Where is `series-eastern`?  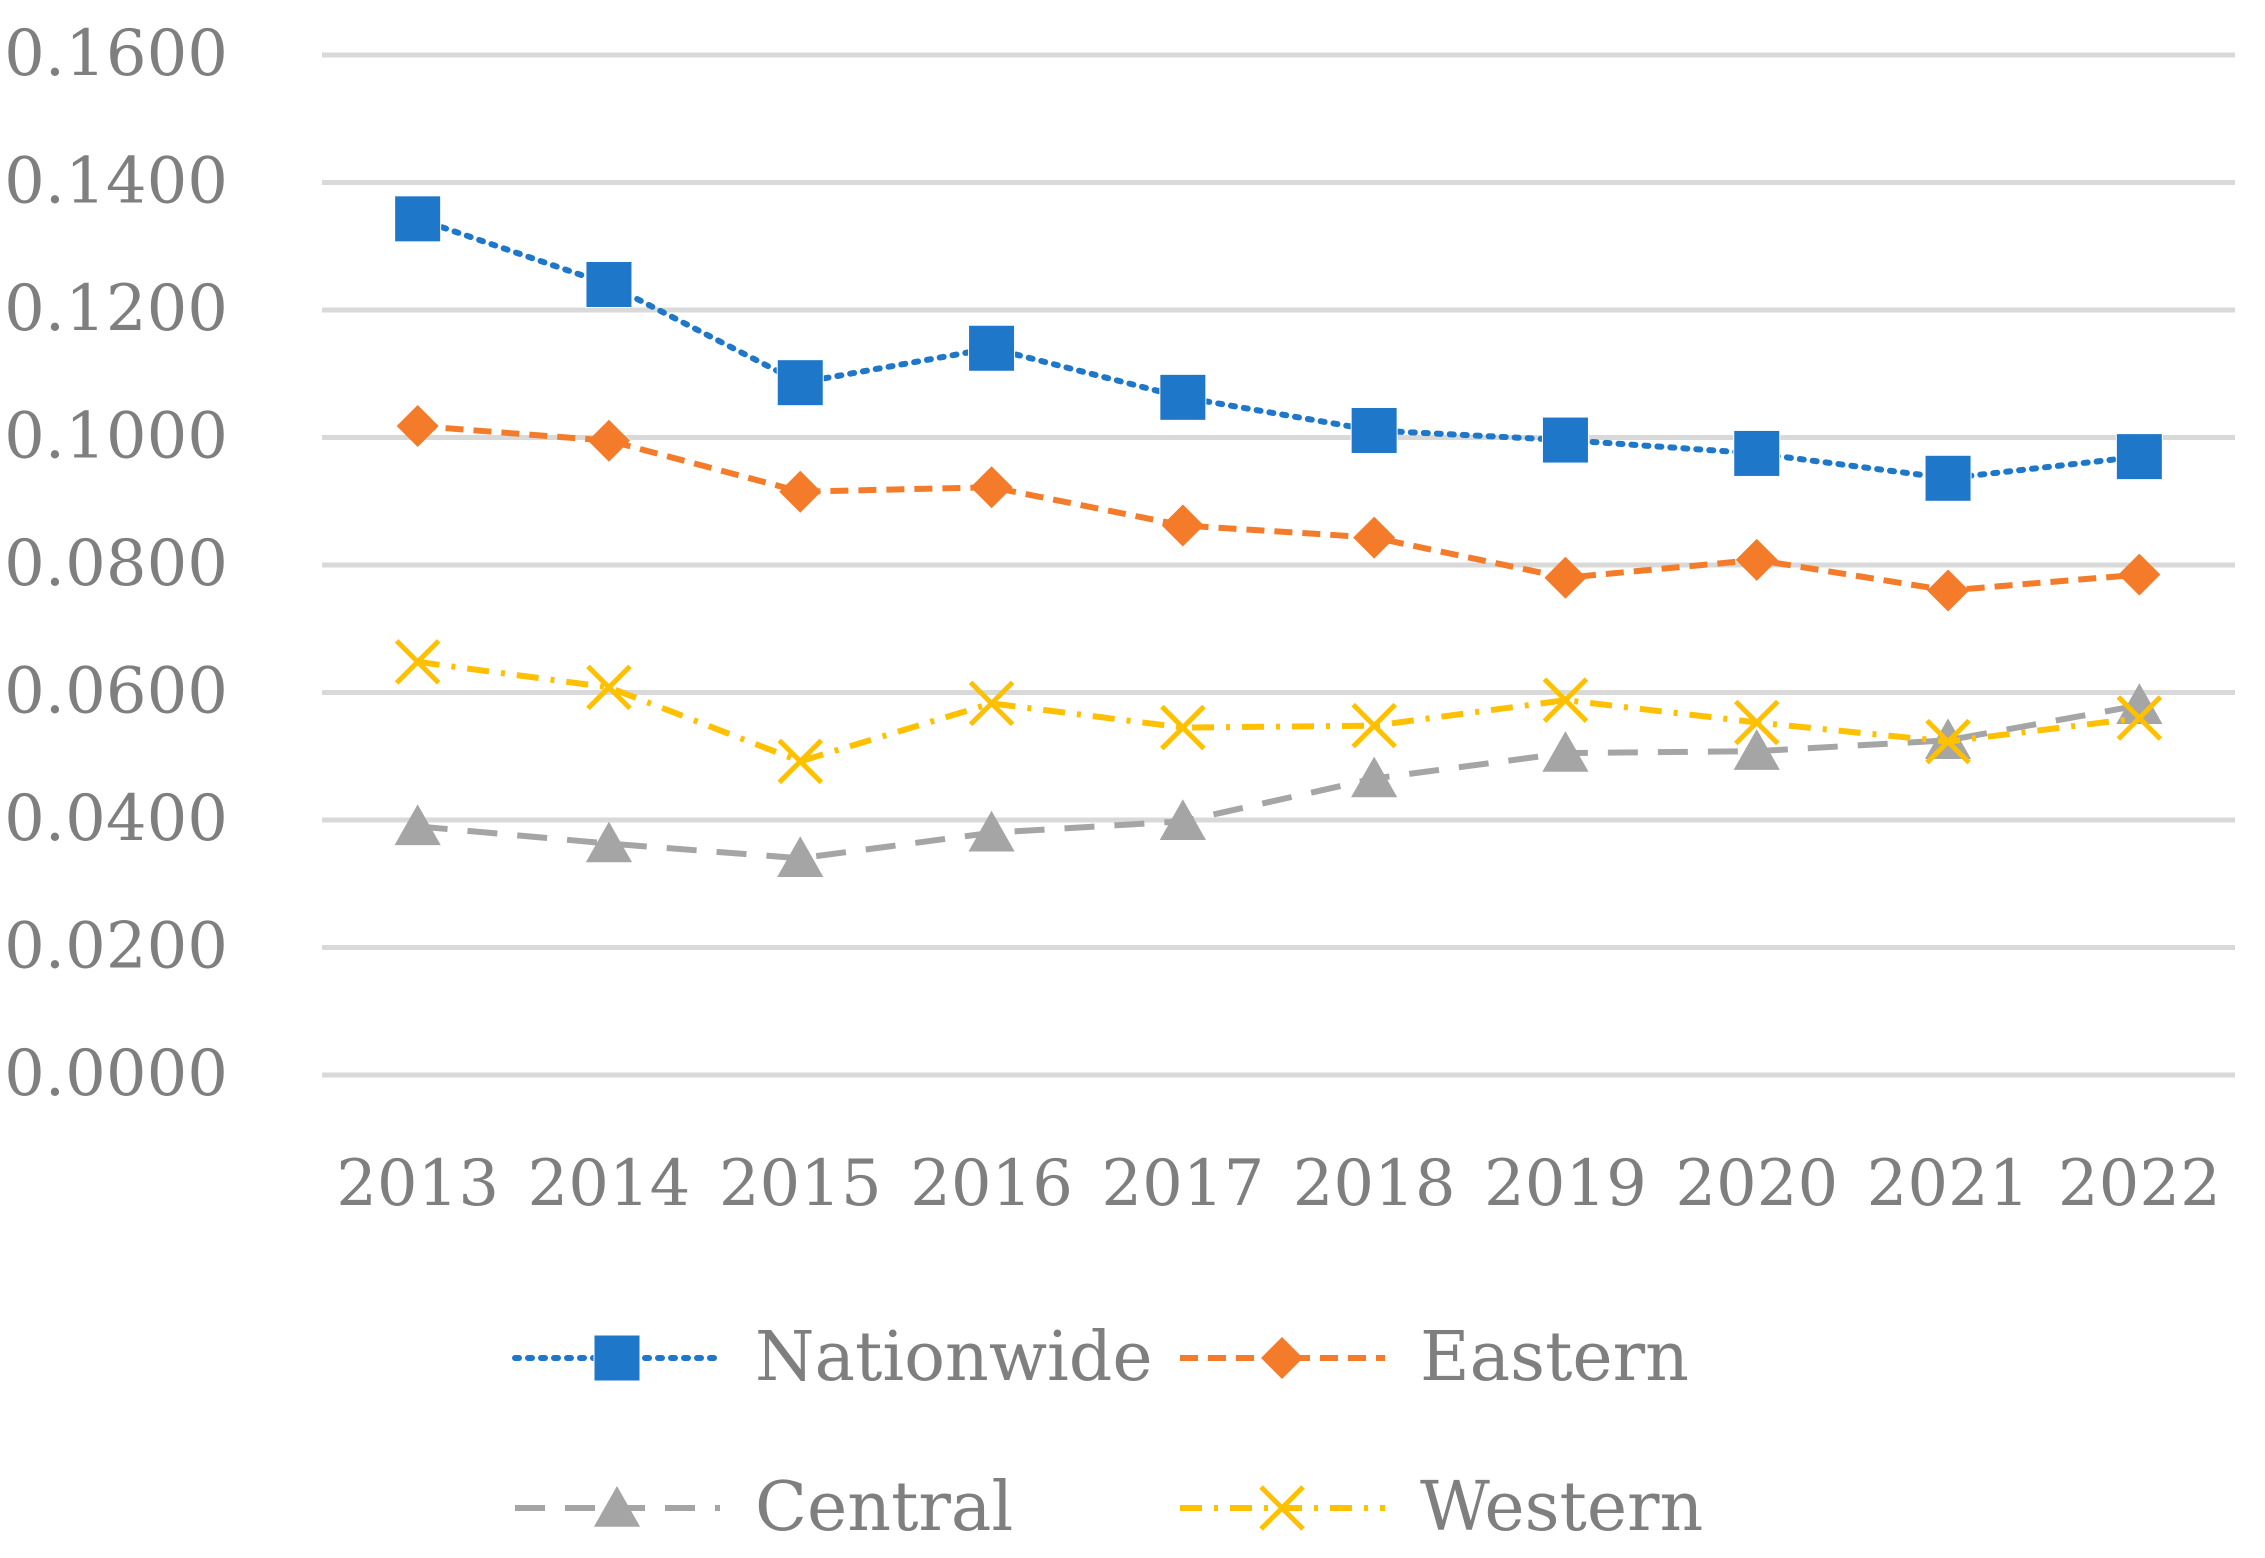
series-eastern is located at coordinates (1278, 508).